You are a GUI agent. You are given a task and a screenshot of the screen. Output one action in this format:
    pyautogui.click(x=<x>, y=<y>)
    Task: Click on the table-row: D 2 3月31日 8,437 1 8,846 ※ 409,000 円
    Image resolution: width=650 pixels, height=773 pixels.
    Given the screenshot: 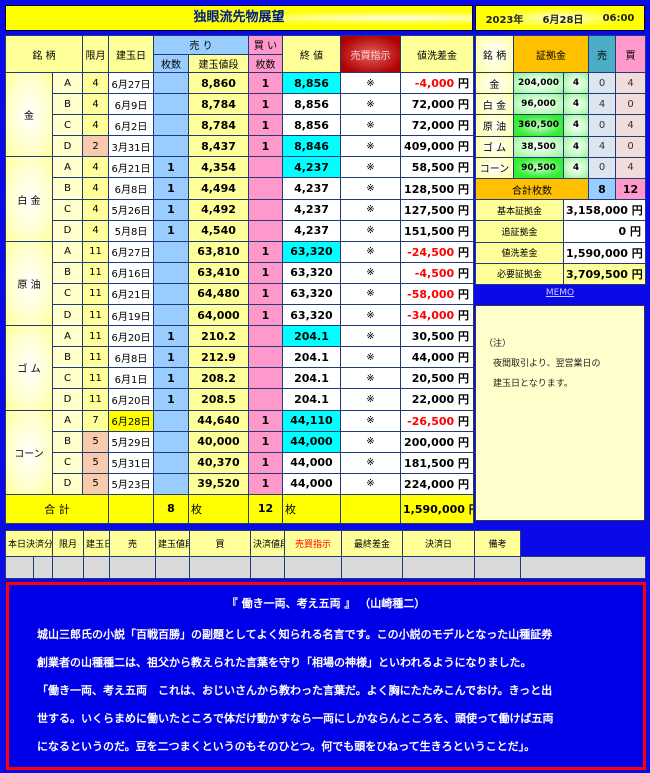 What is the action you would take?
    pyautogui.click(x=240, y=146)
    